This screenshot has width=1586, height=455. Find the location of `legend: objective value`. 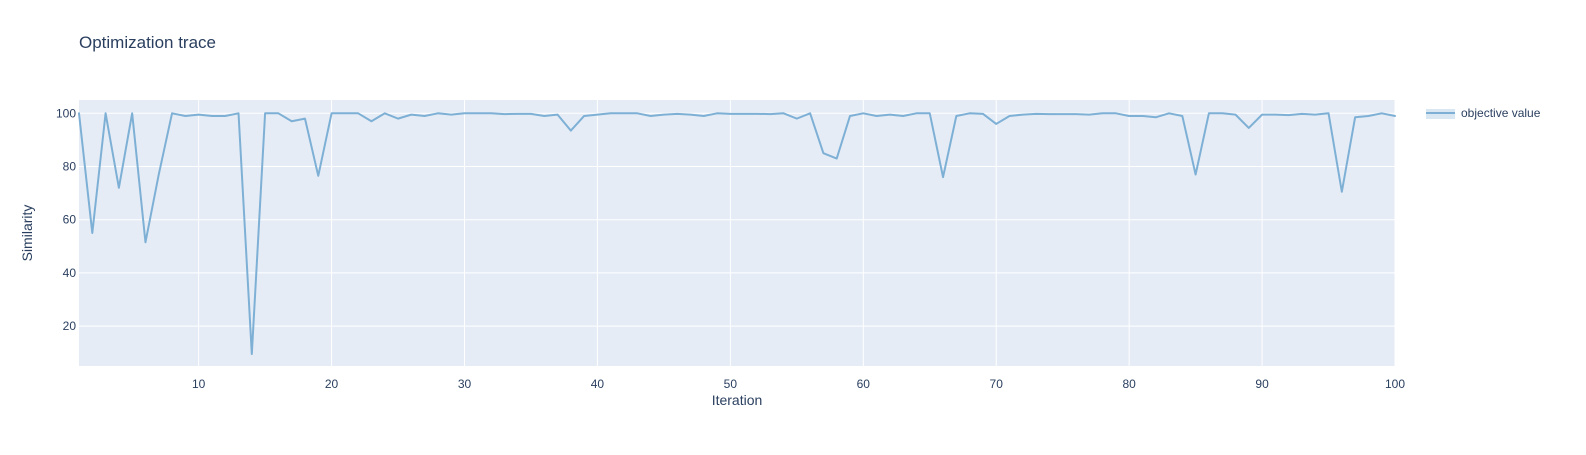

legend: objective value is located at coordinates (1483, 113).